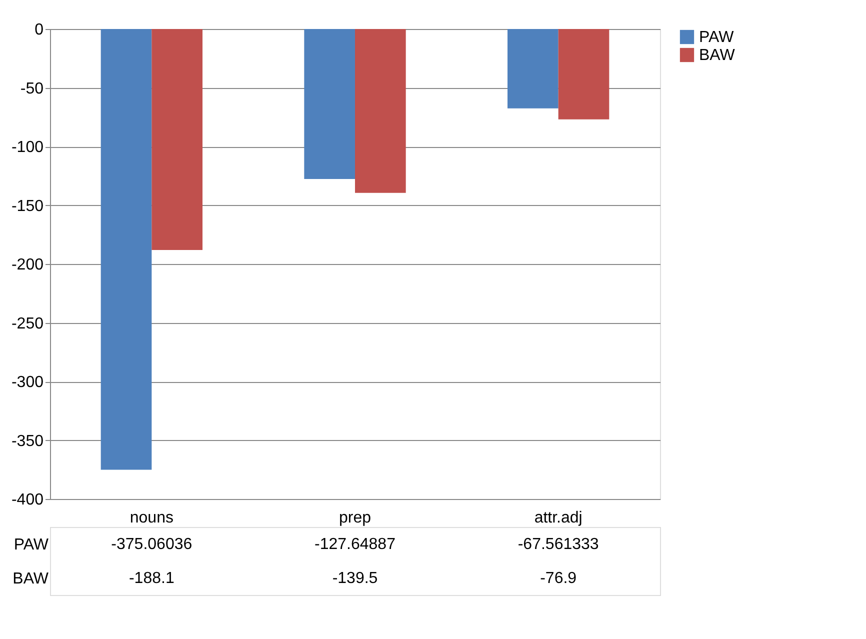  I want to click on y-tick-label: 0, so click(39, 30).